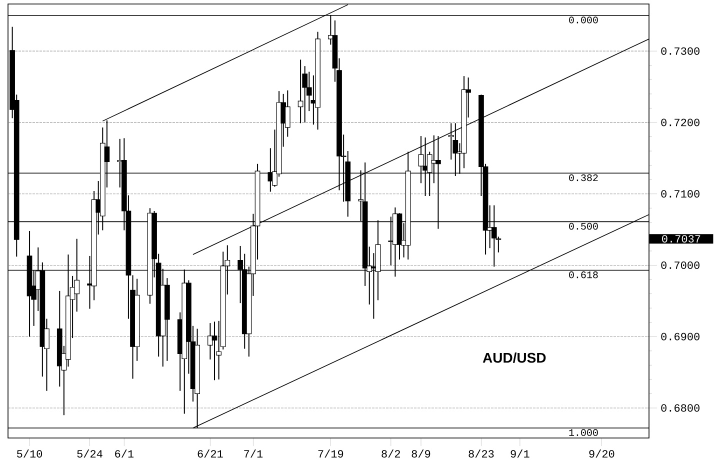  Describe the element at coordinates (514, 357) in the screenshot. I see `text: AUD/USD` at that location.